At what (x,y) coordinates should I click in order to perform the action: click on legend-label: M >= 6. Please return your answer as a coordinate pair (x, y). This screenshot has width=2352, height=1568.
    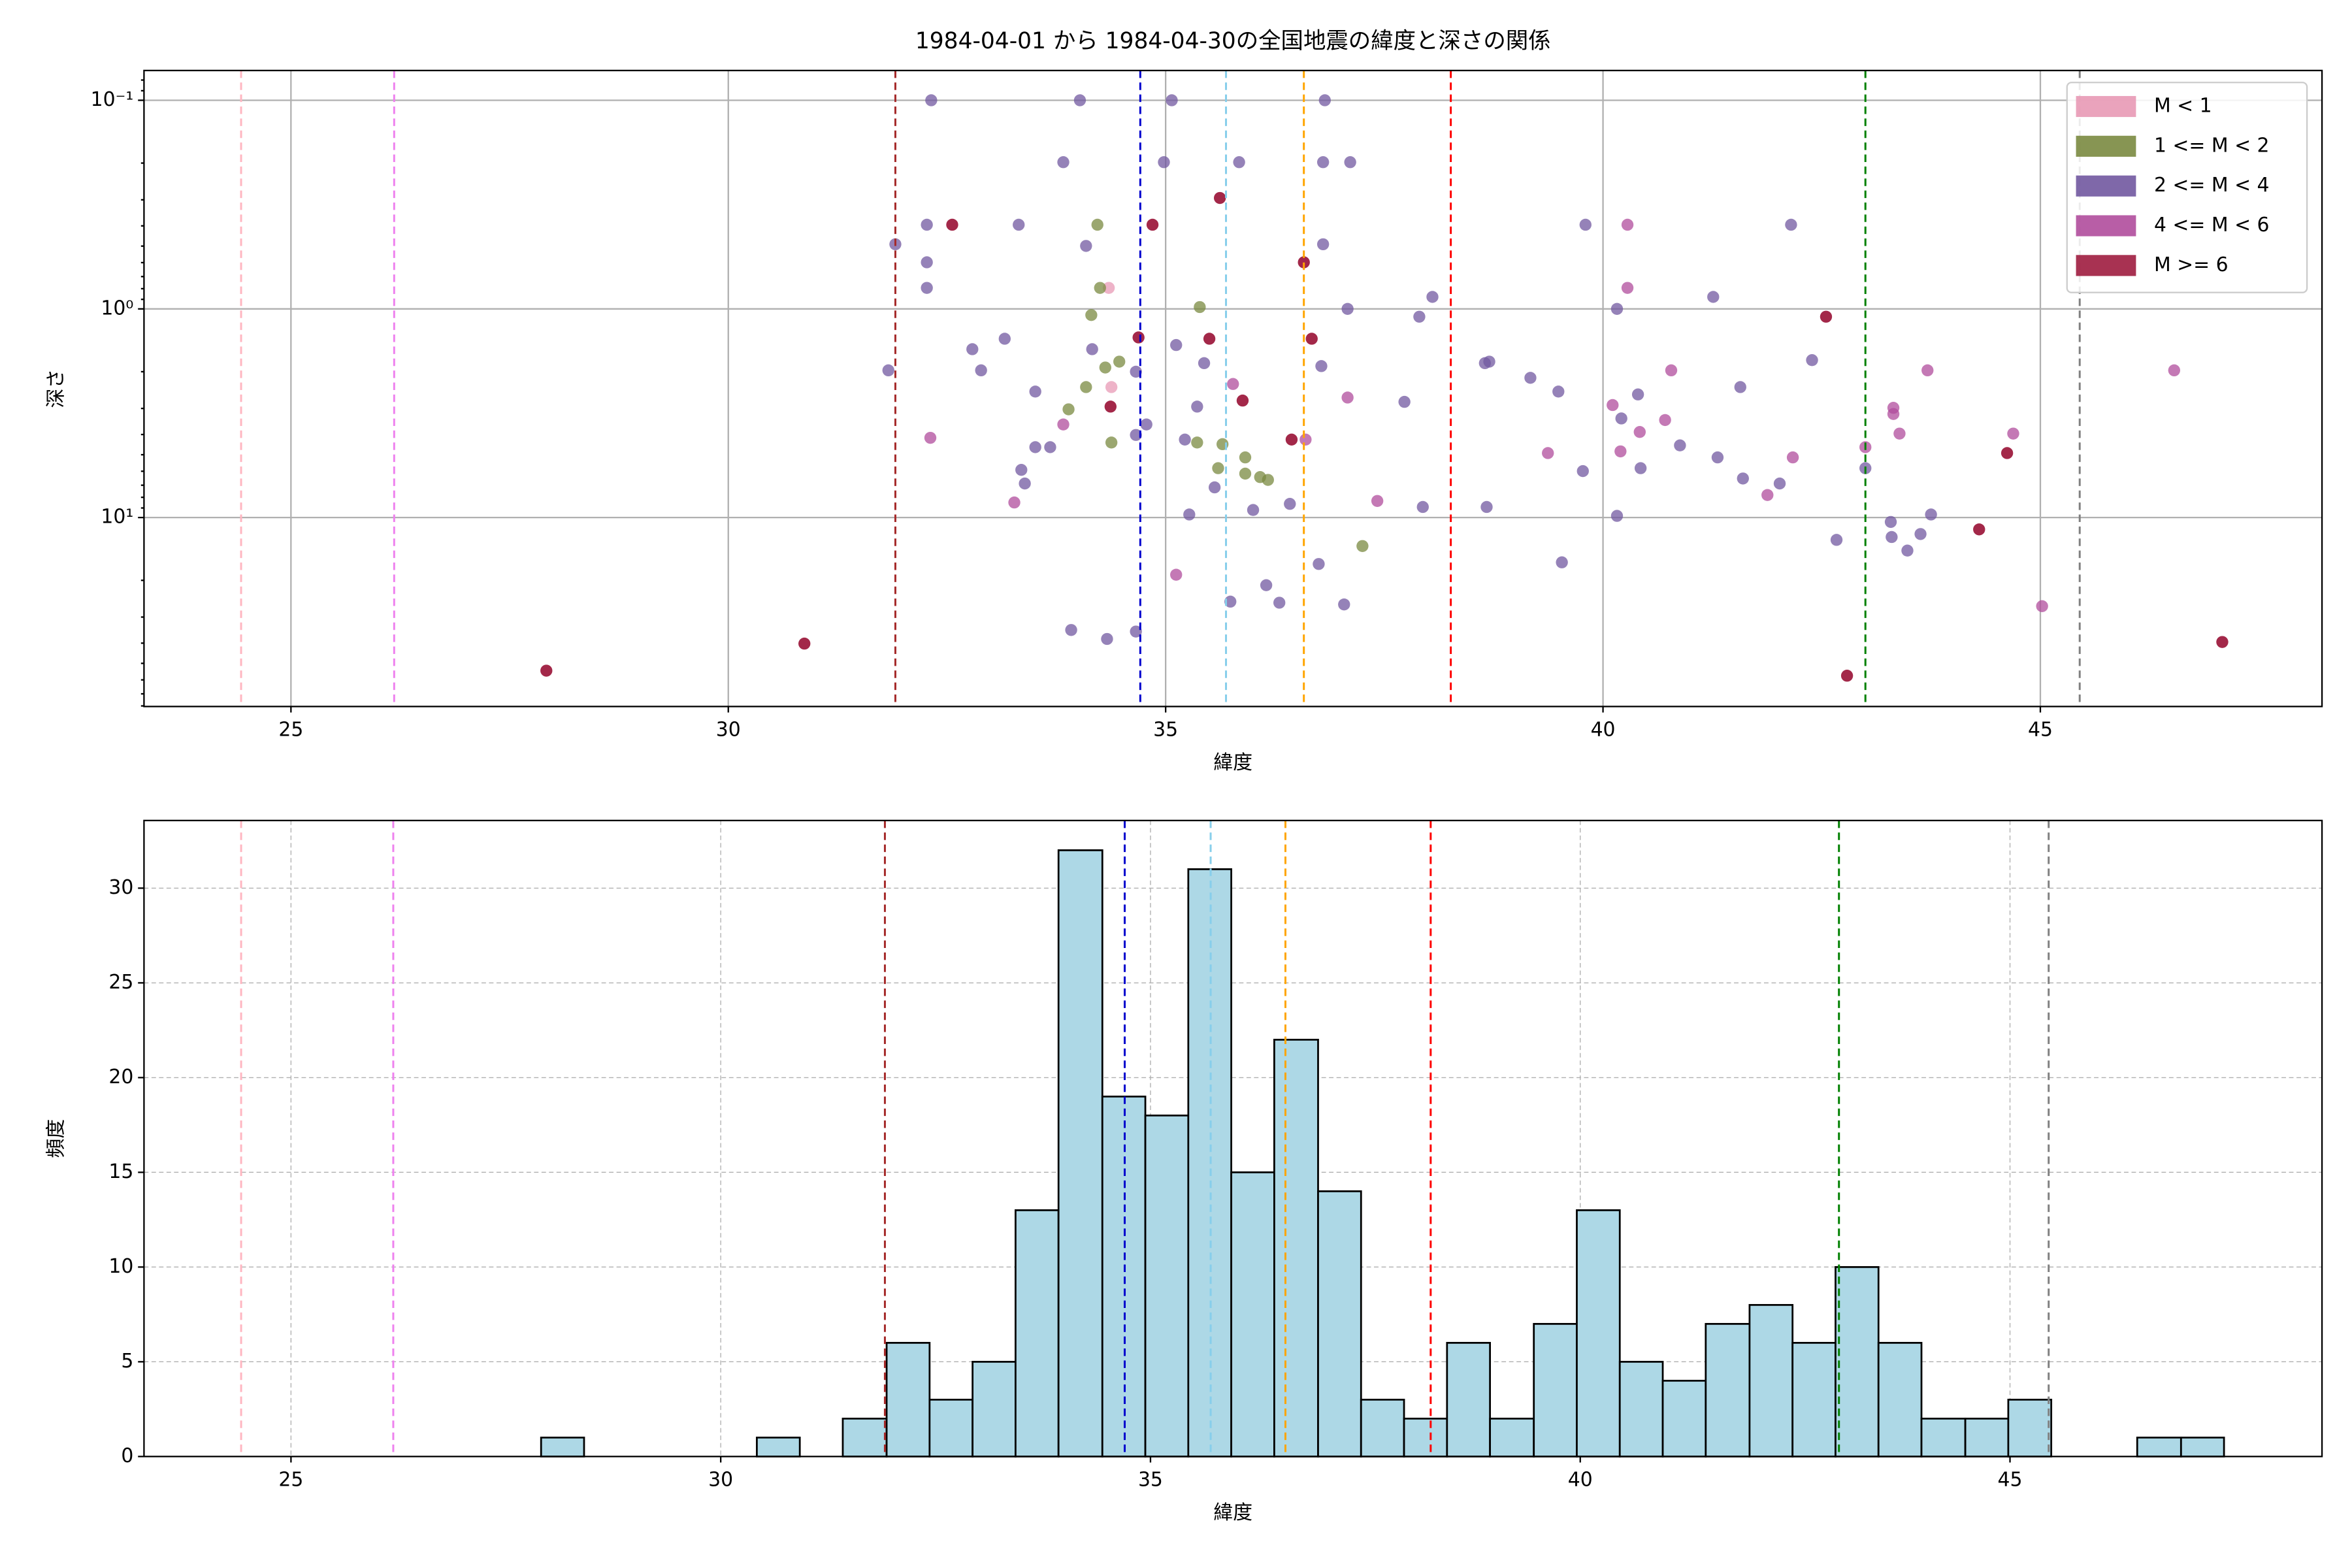
    Looking at the image, I should click on (2191, 264).